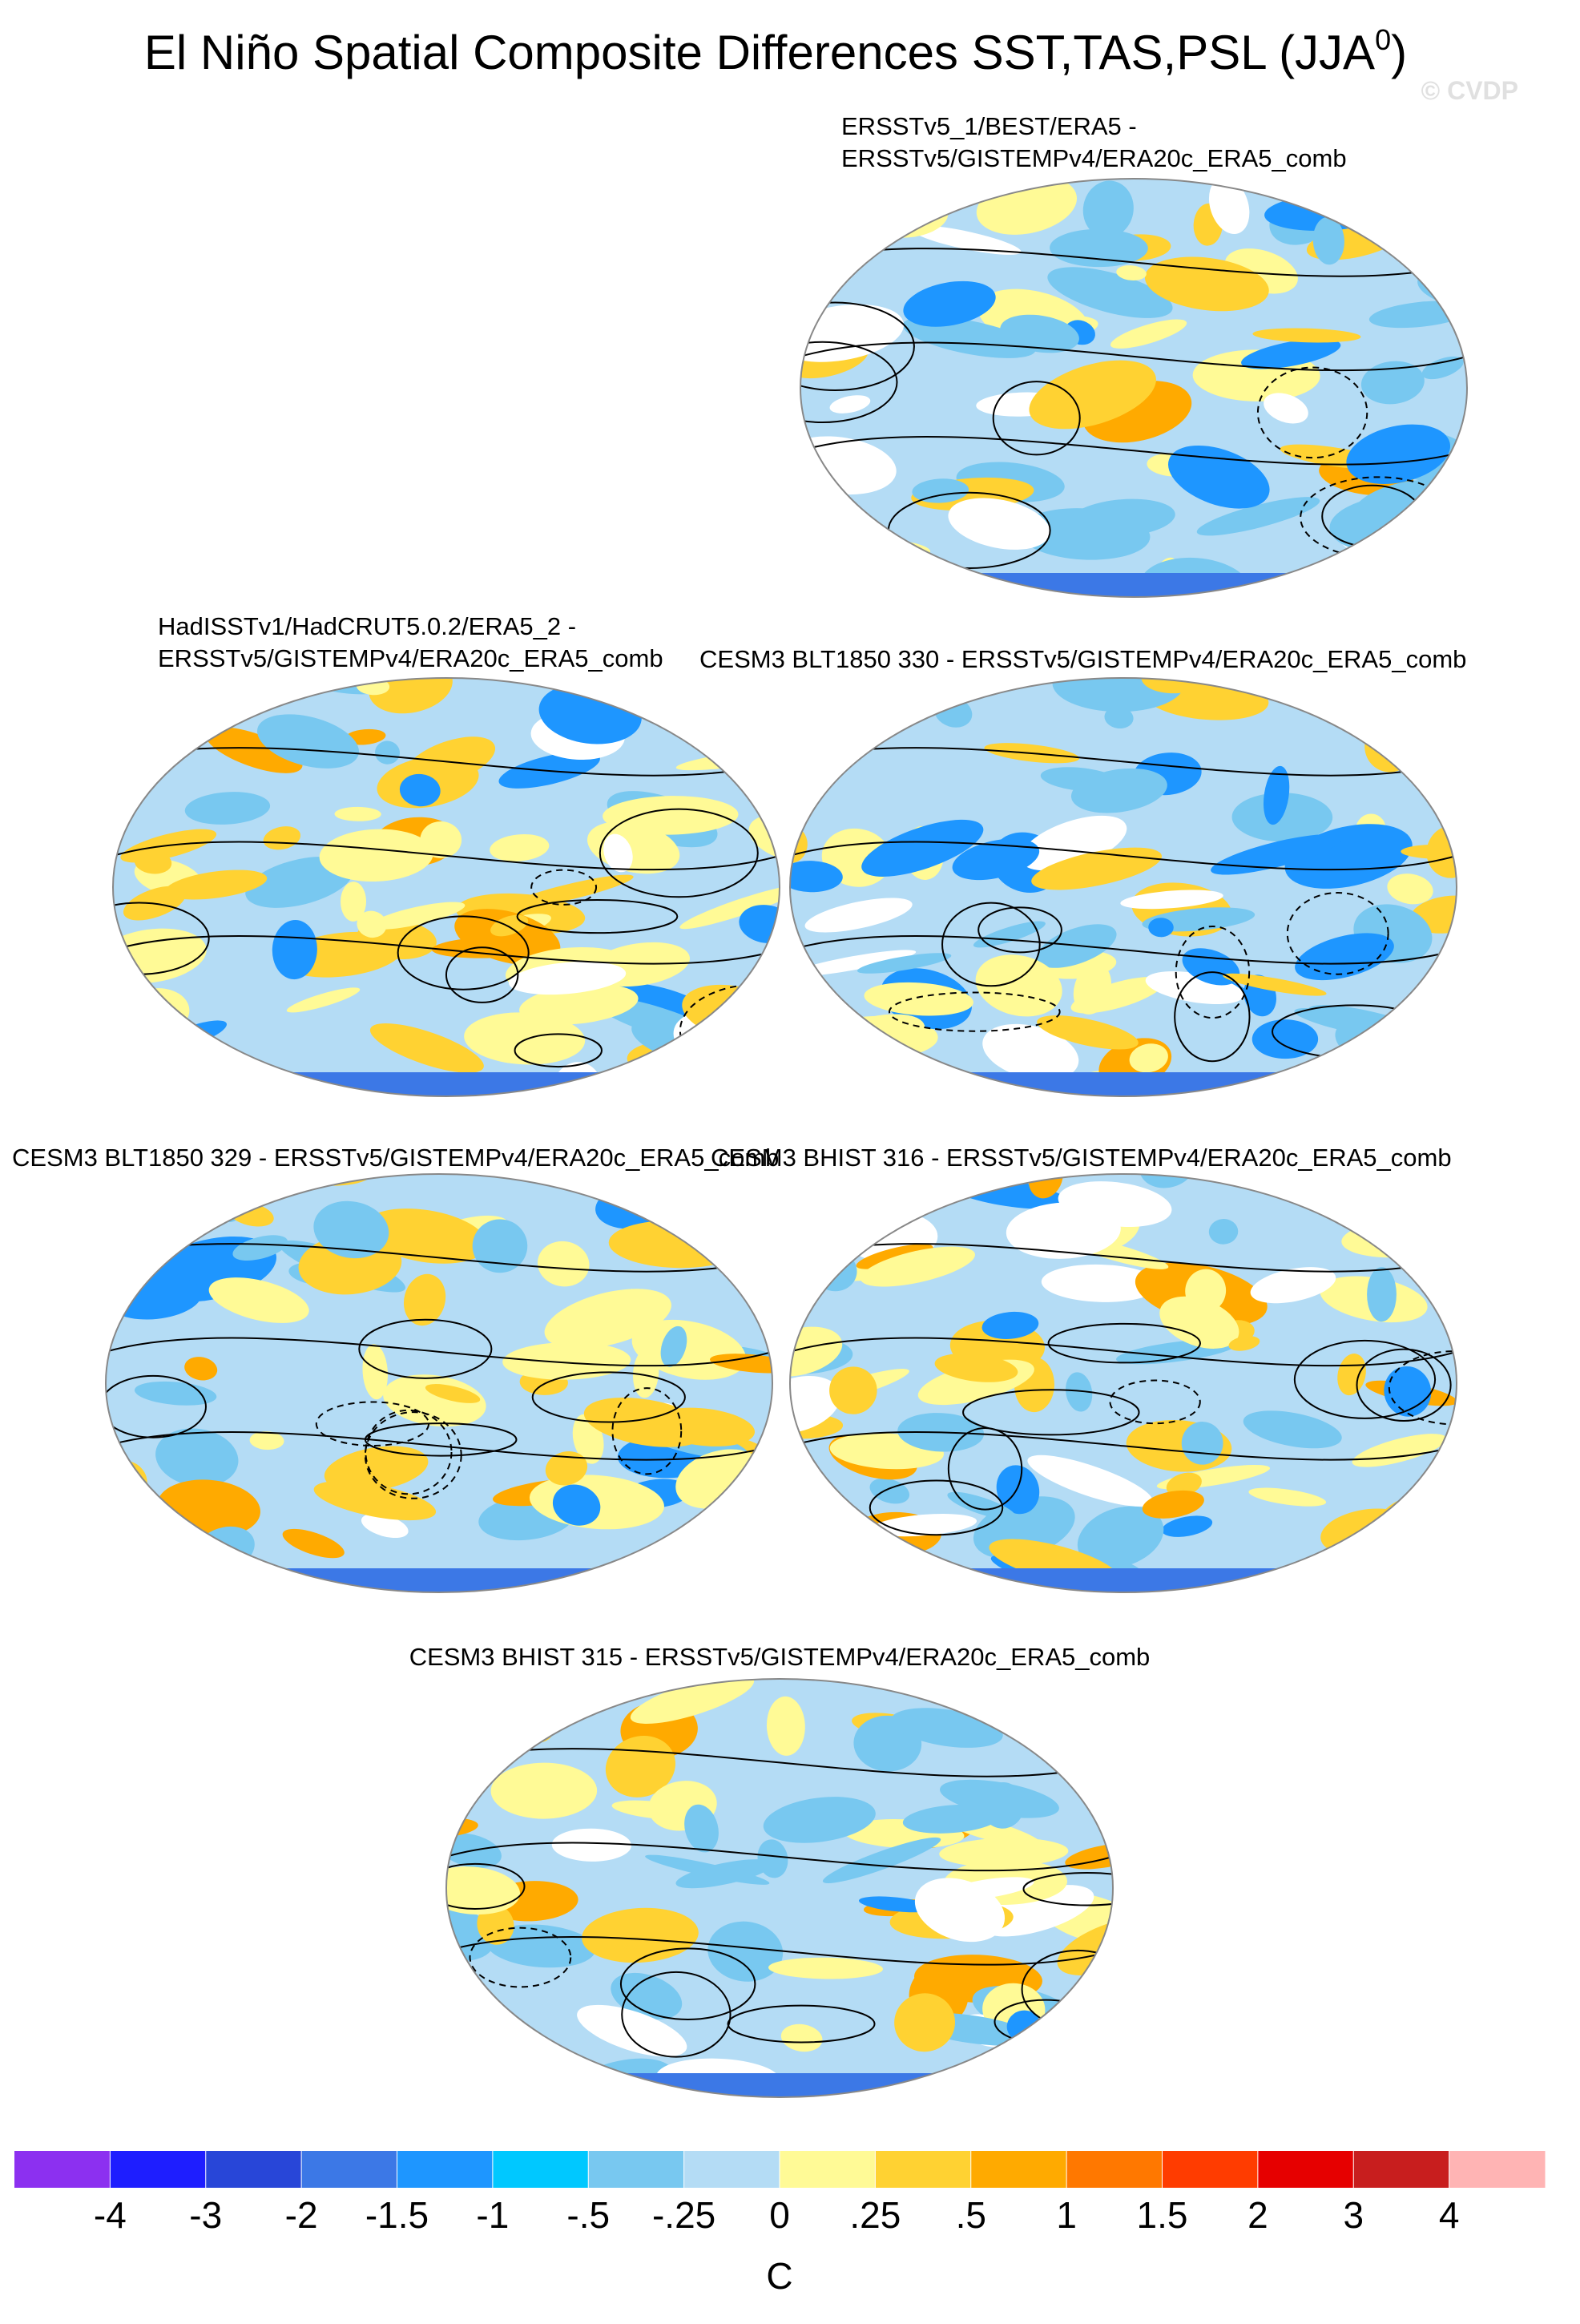 The width and height of the screenshot is (1580, 2324). I want to click on colorbar-label: C, so click(779, 2276).